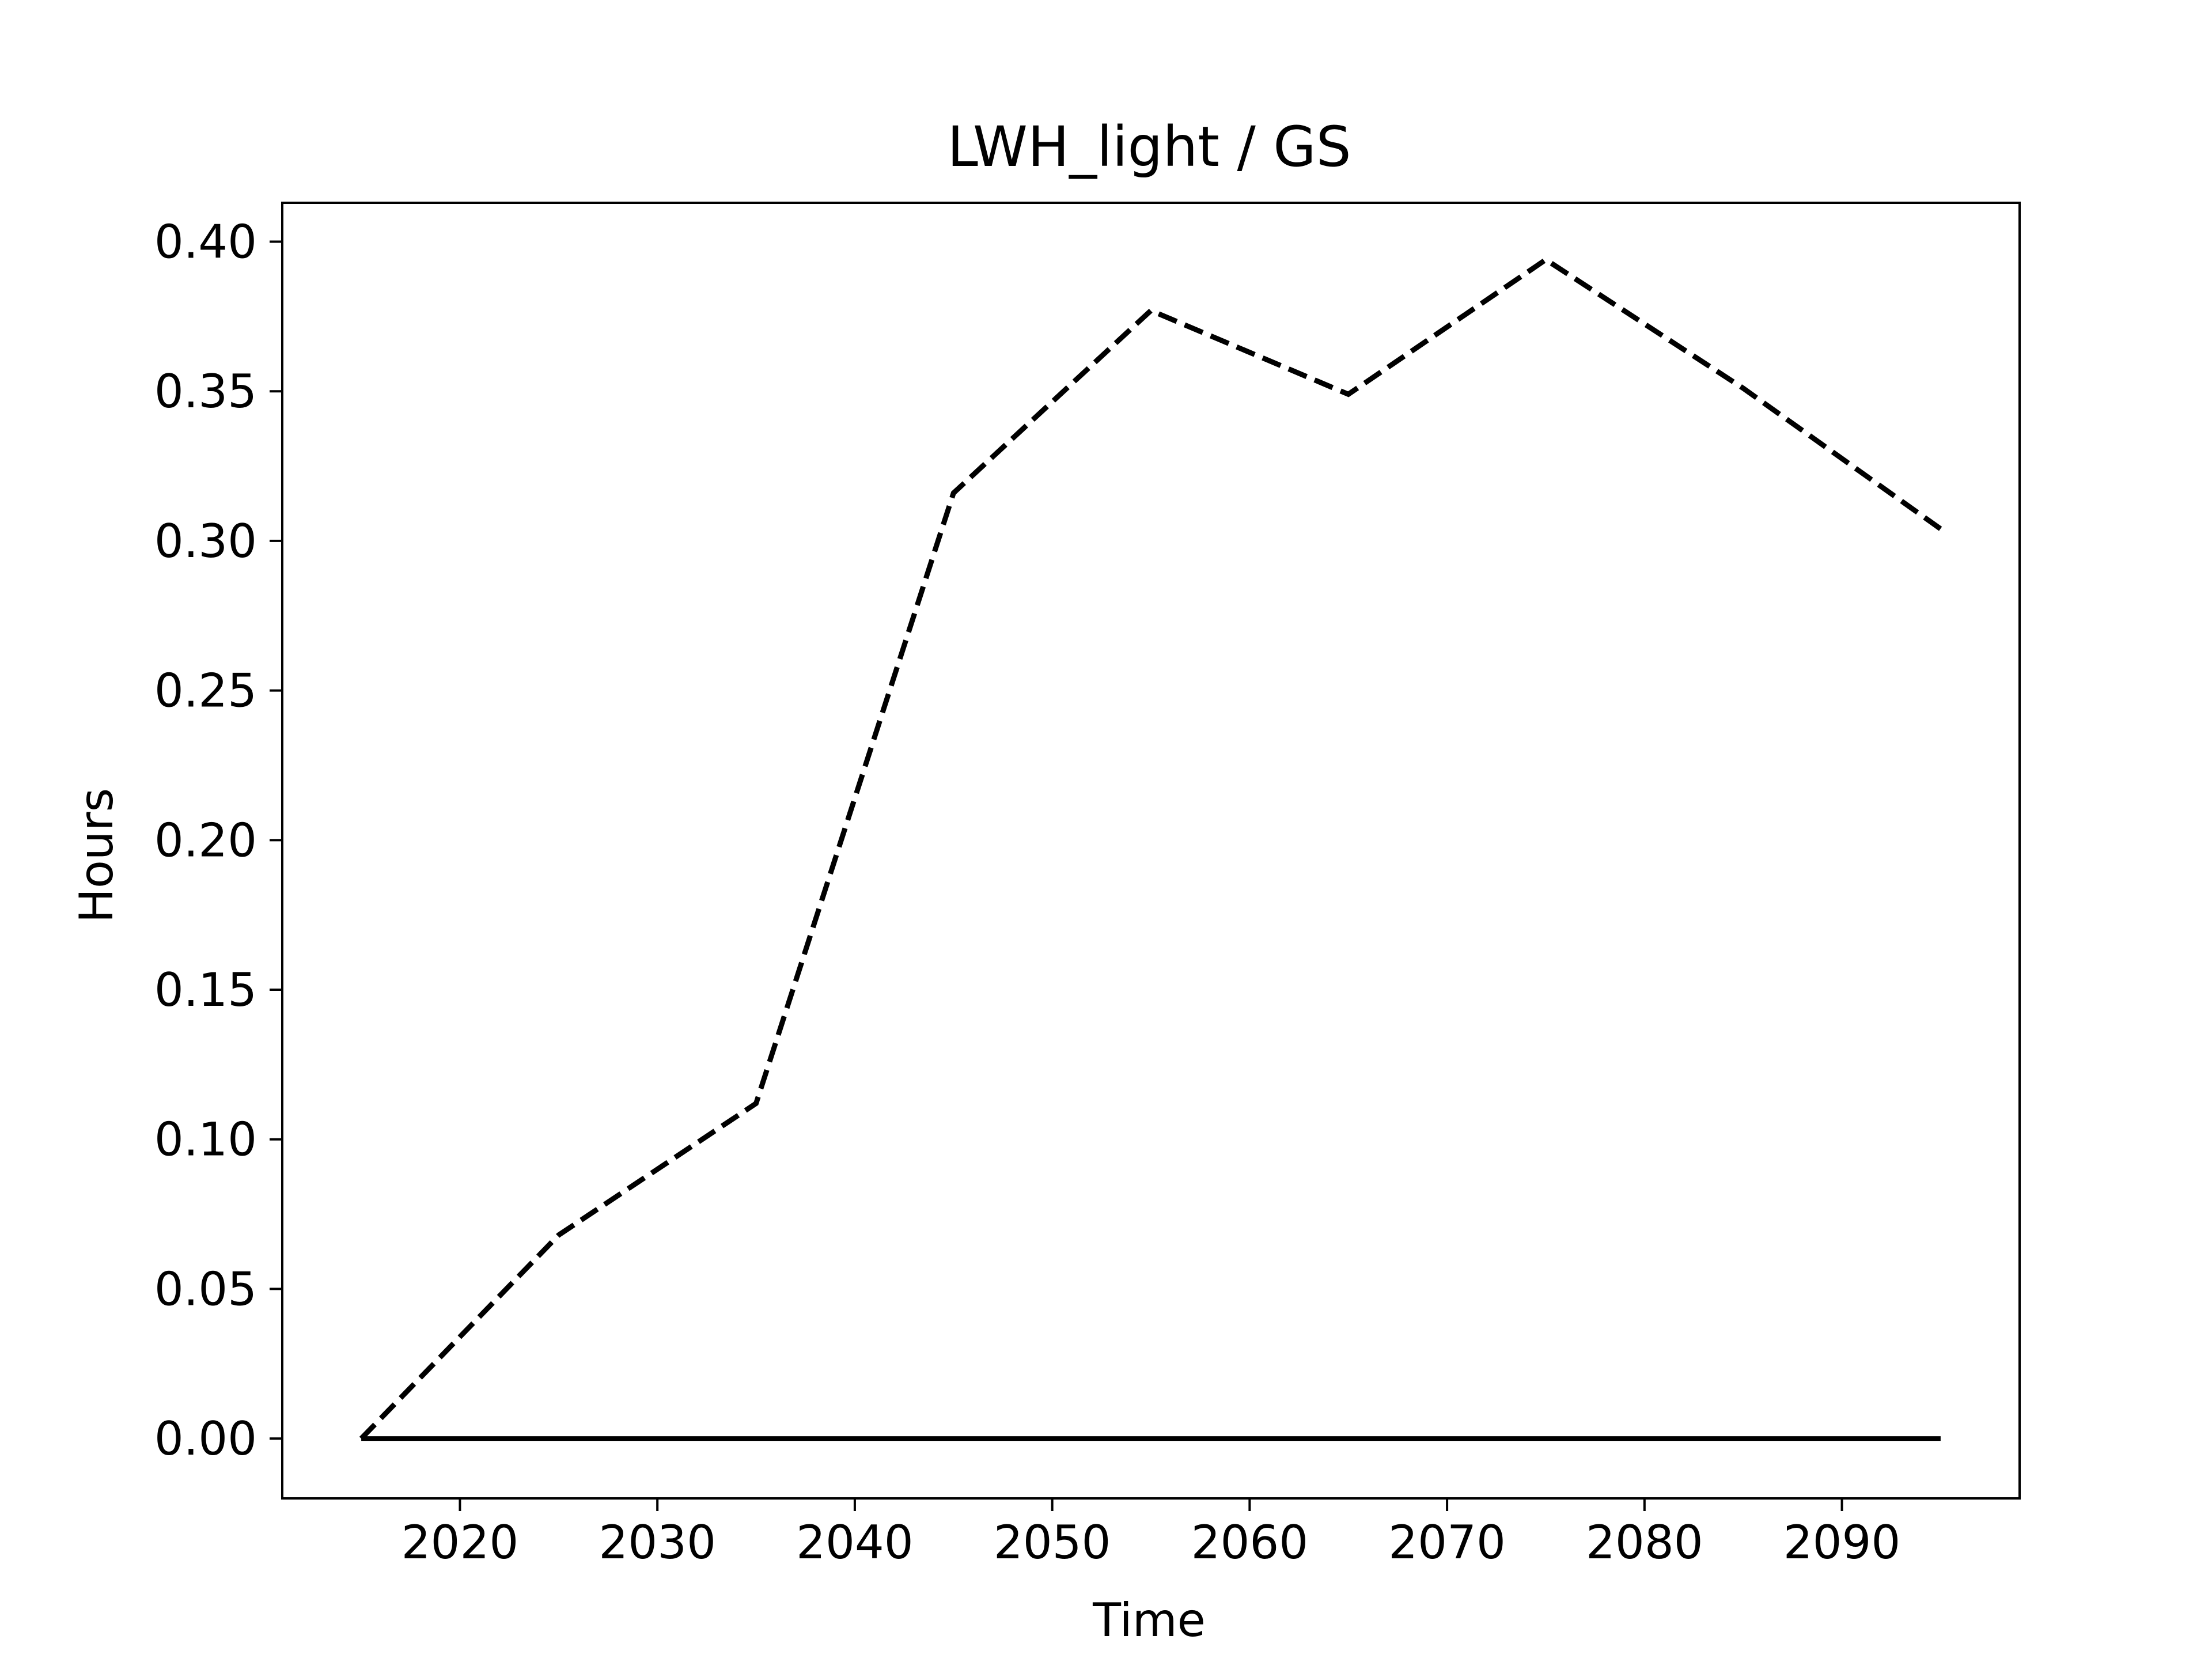  Describe the element at coordinates (1149, 147) in the screenshot. I see `chart-title: LWH_light / GS` at that location.